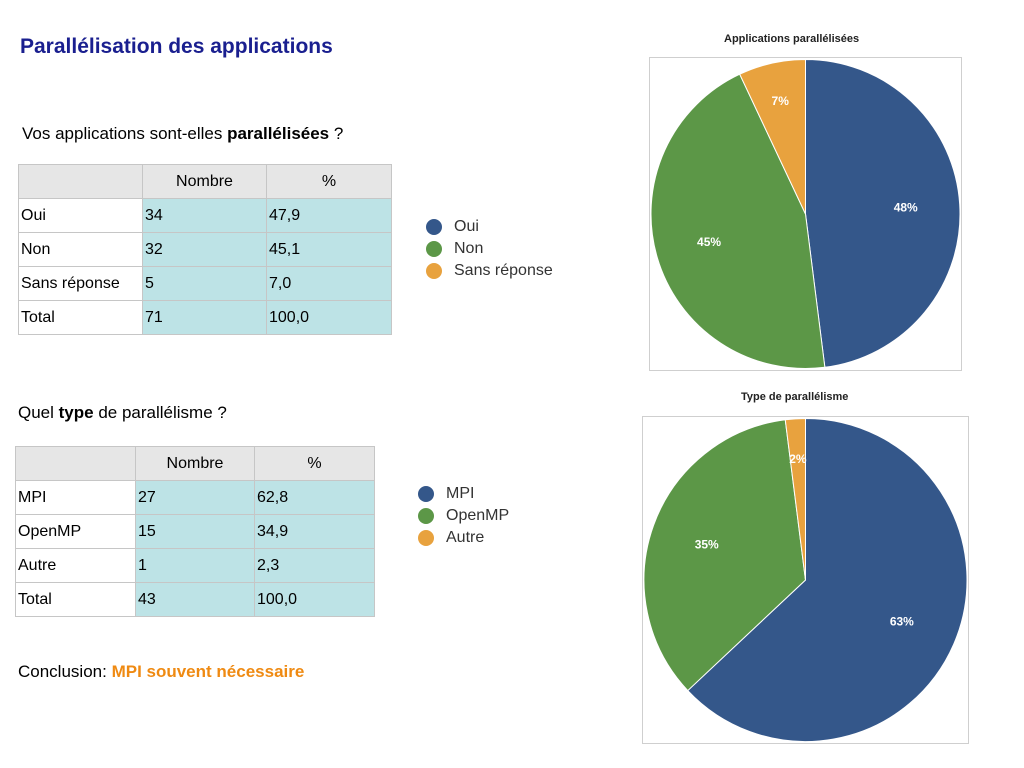 The width and height of the screenshot is (1024, 768). What do you see at coordinates (75, 565) in the screenshot?
I see `table-cell: Autre` at bounding box center [75, 565].